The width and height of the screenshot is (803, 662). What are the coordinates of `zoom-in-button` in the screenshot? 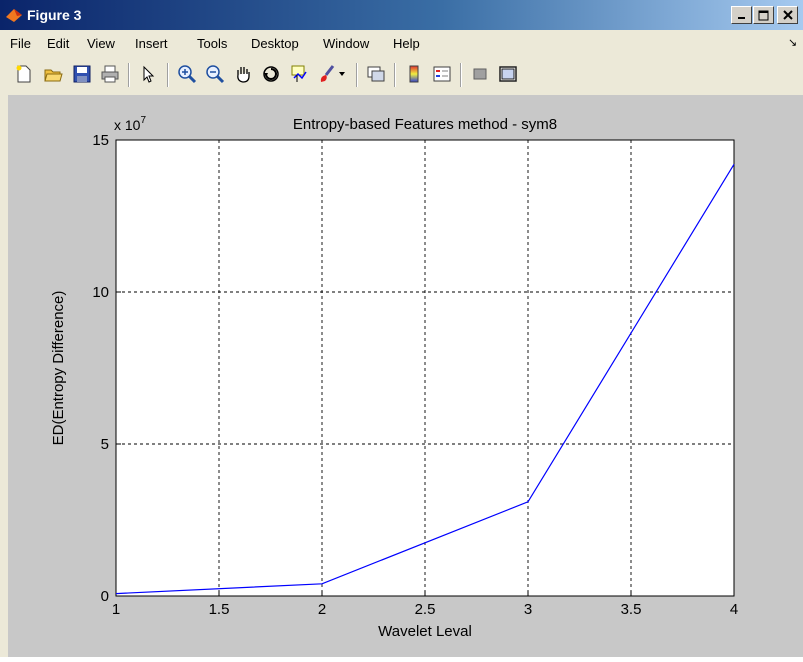 It's located at (187, 74).